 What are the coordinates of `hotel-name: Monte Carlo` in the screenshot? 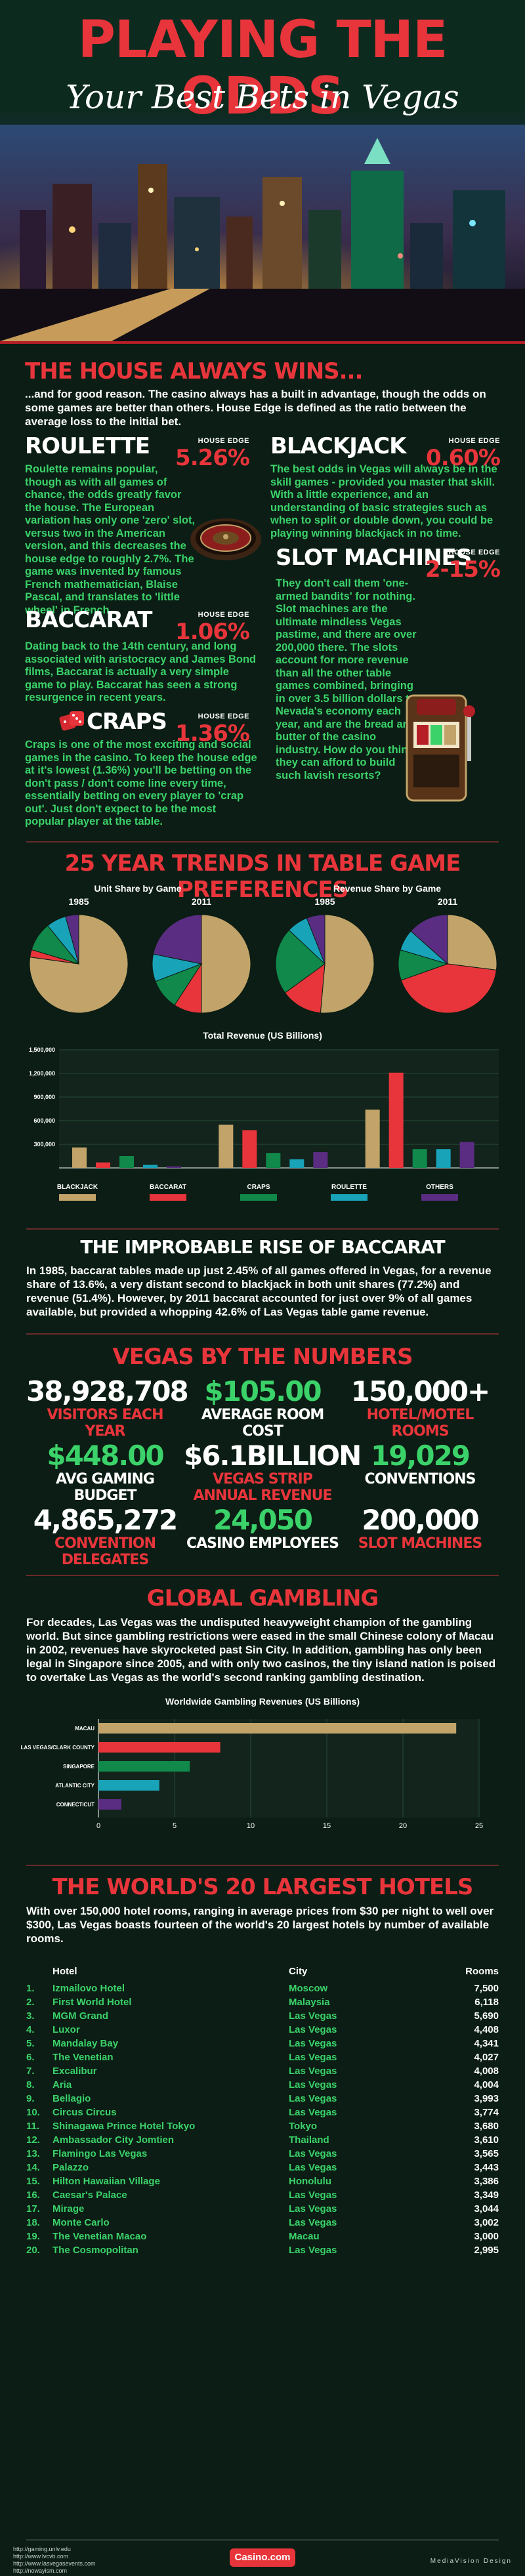 It's located at (81, 2222).